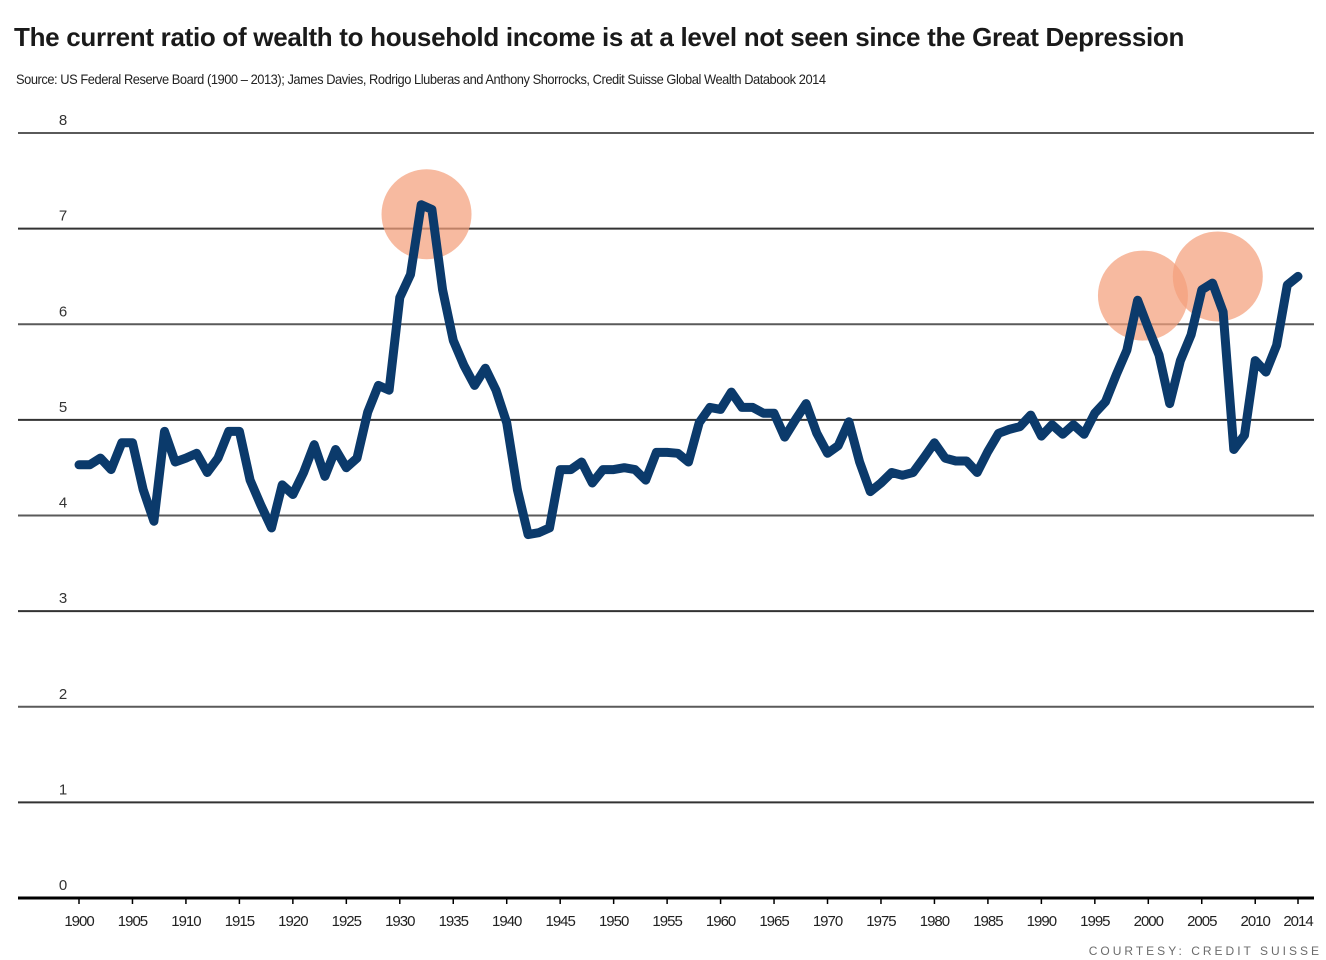 This screenshot has height=960, width=1326. I want to click on data-point-1934, so click(442, 289).